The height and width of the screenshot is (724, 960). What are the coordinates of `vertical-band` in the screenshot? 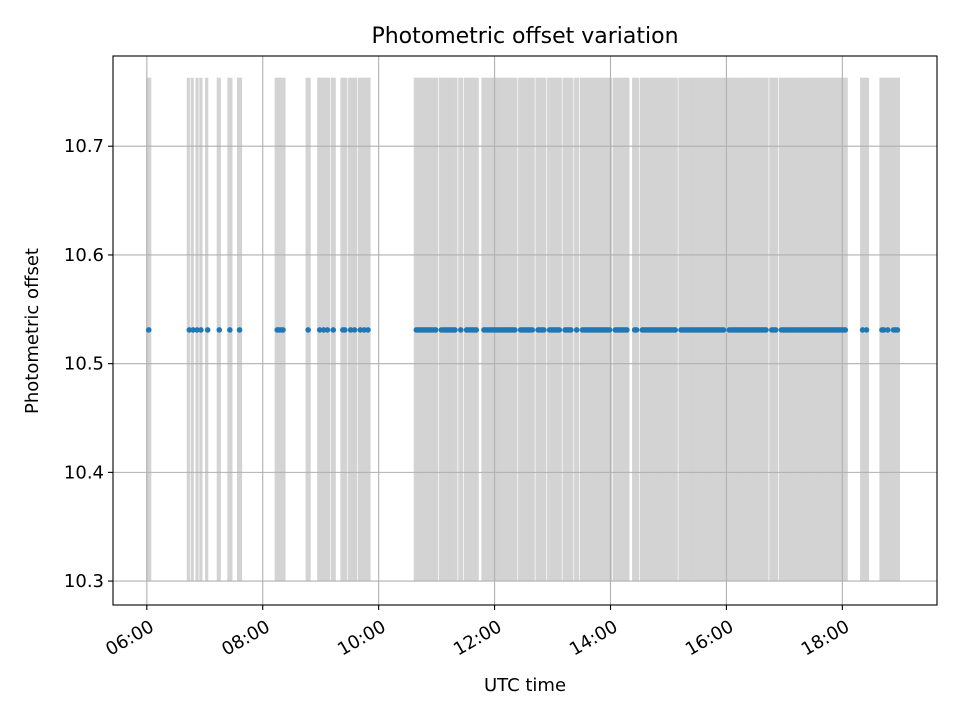 It's located at (891, 329).